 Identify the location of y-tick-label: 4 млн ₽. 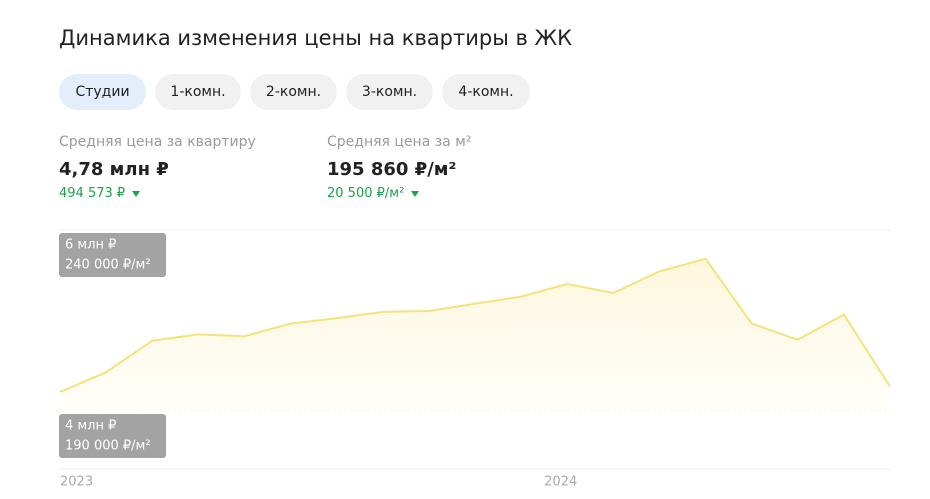
(90, 426).